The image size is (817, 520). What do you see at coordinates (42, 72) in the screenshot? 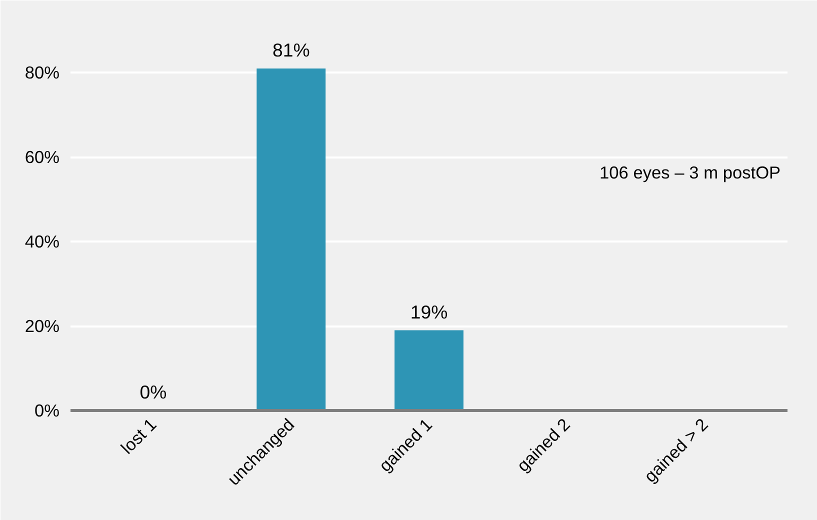
I see `y-tick-label: 80%` at bounding box center [42, 72].